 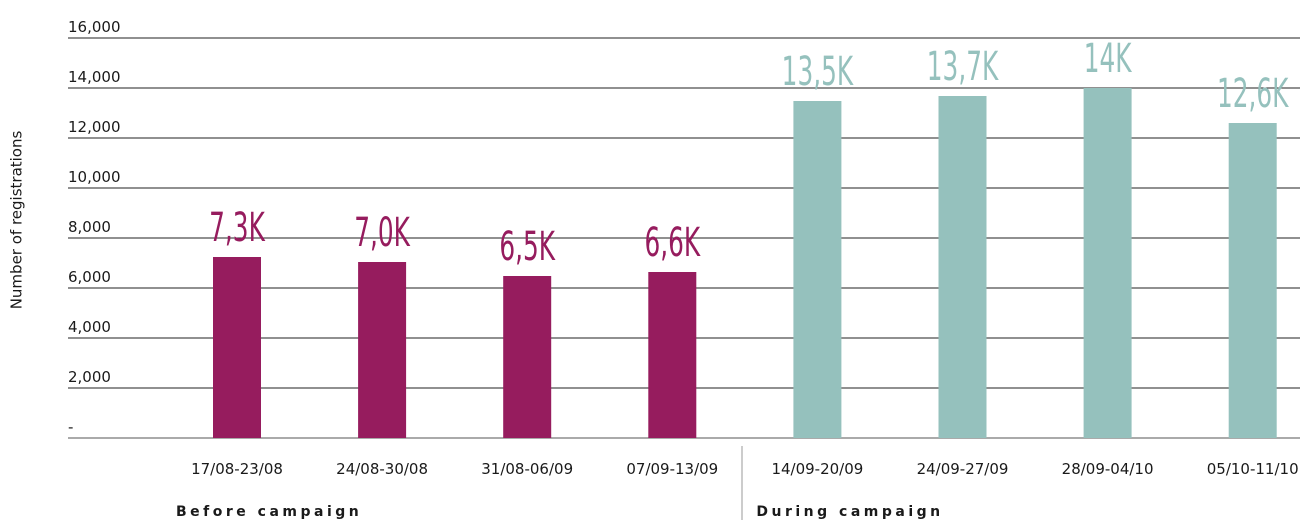 What do you see at coordinates (237, 227) in the screenshot?
I see `value-label: 7,3K` at bounding box center [237, 227].